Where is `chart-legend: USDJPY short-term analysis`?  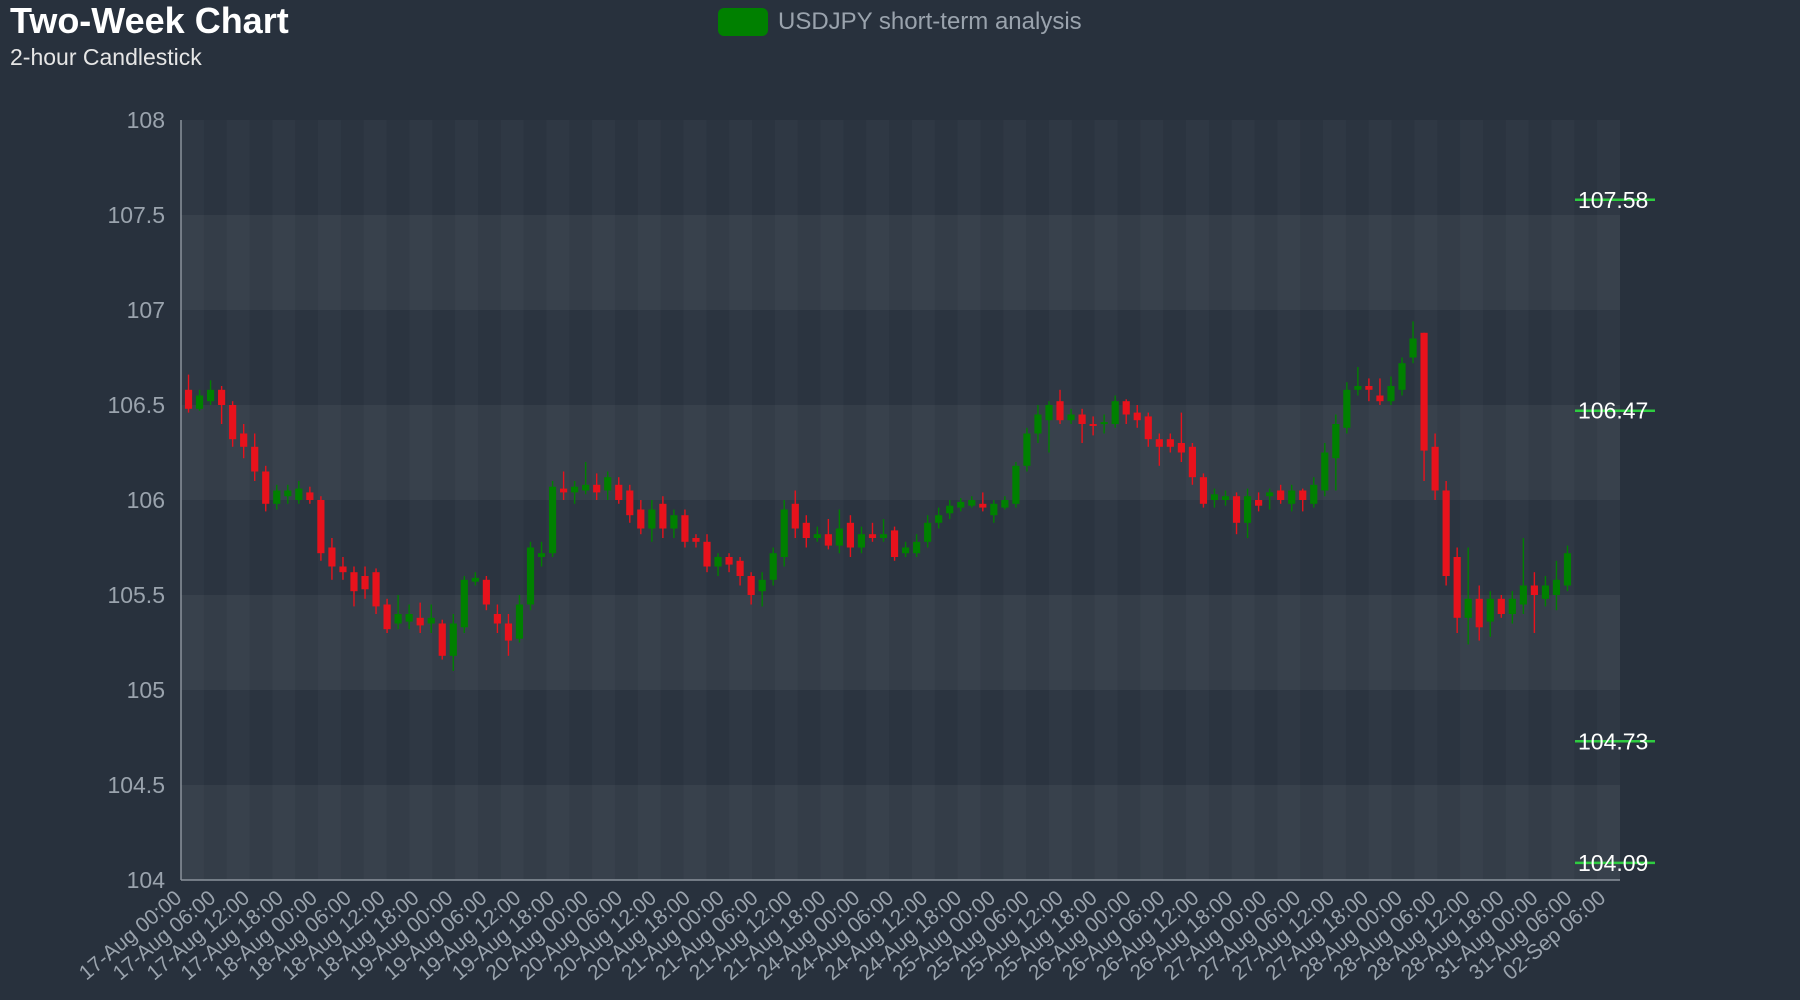 chart-legend: USDJPY short-term analysis is located at coordinates (900, 22).